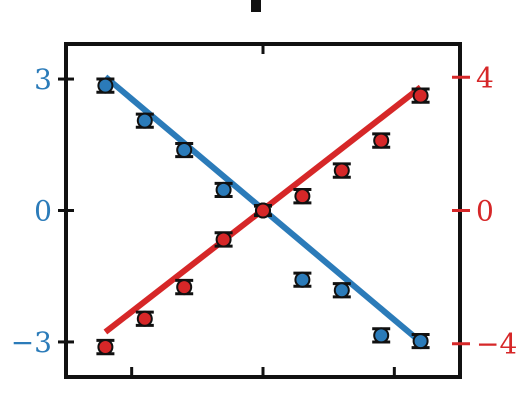  What do you see at coordinates (496, 344) in the screenshot?
I see `right-tick-label: −4` at bounding box center [496, 344].